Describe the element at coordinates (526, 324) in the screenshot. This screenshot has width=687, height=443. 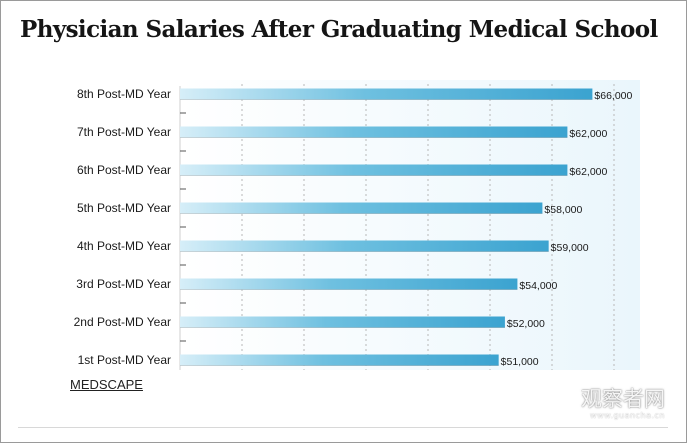
I see `value-label: $52,000` at that location.